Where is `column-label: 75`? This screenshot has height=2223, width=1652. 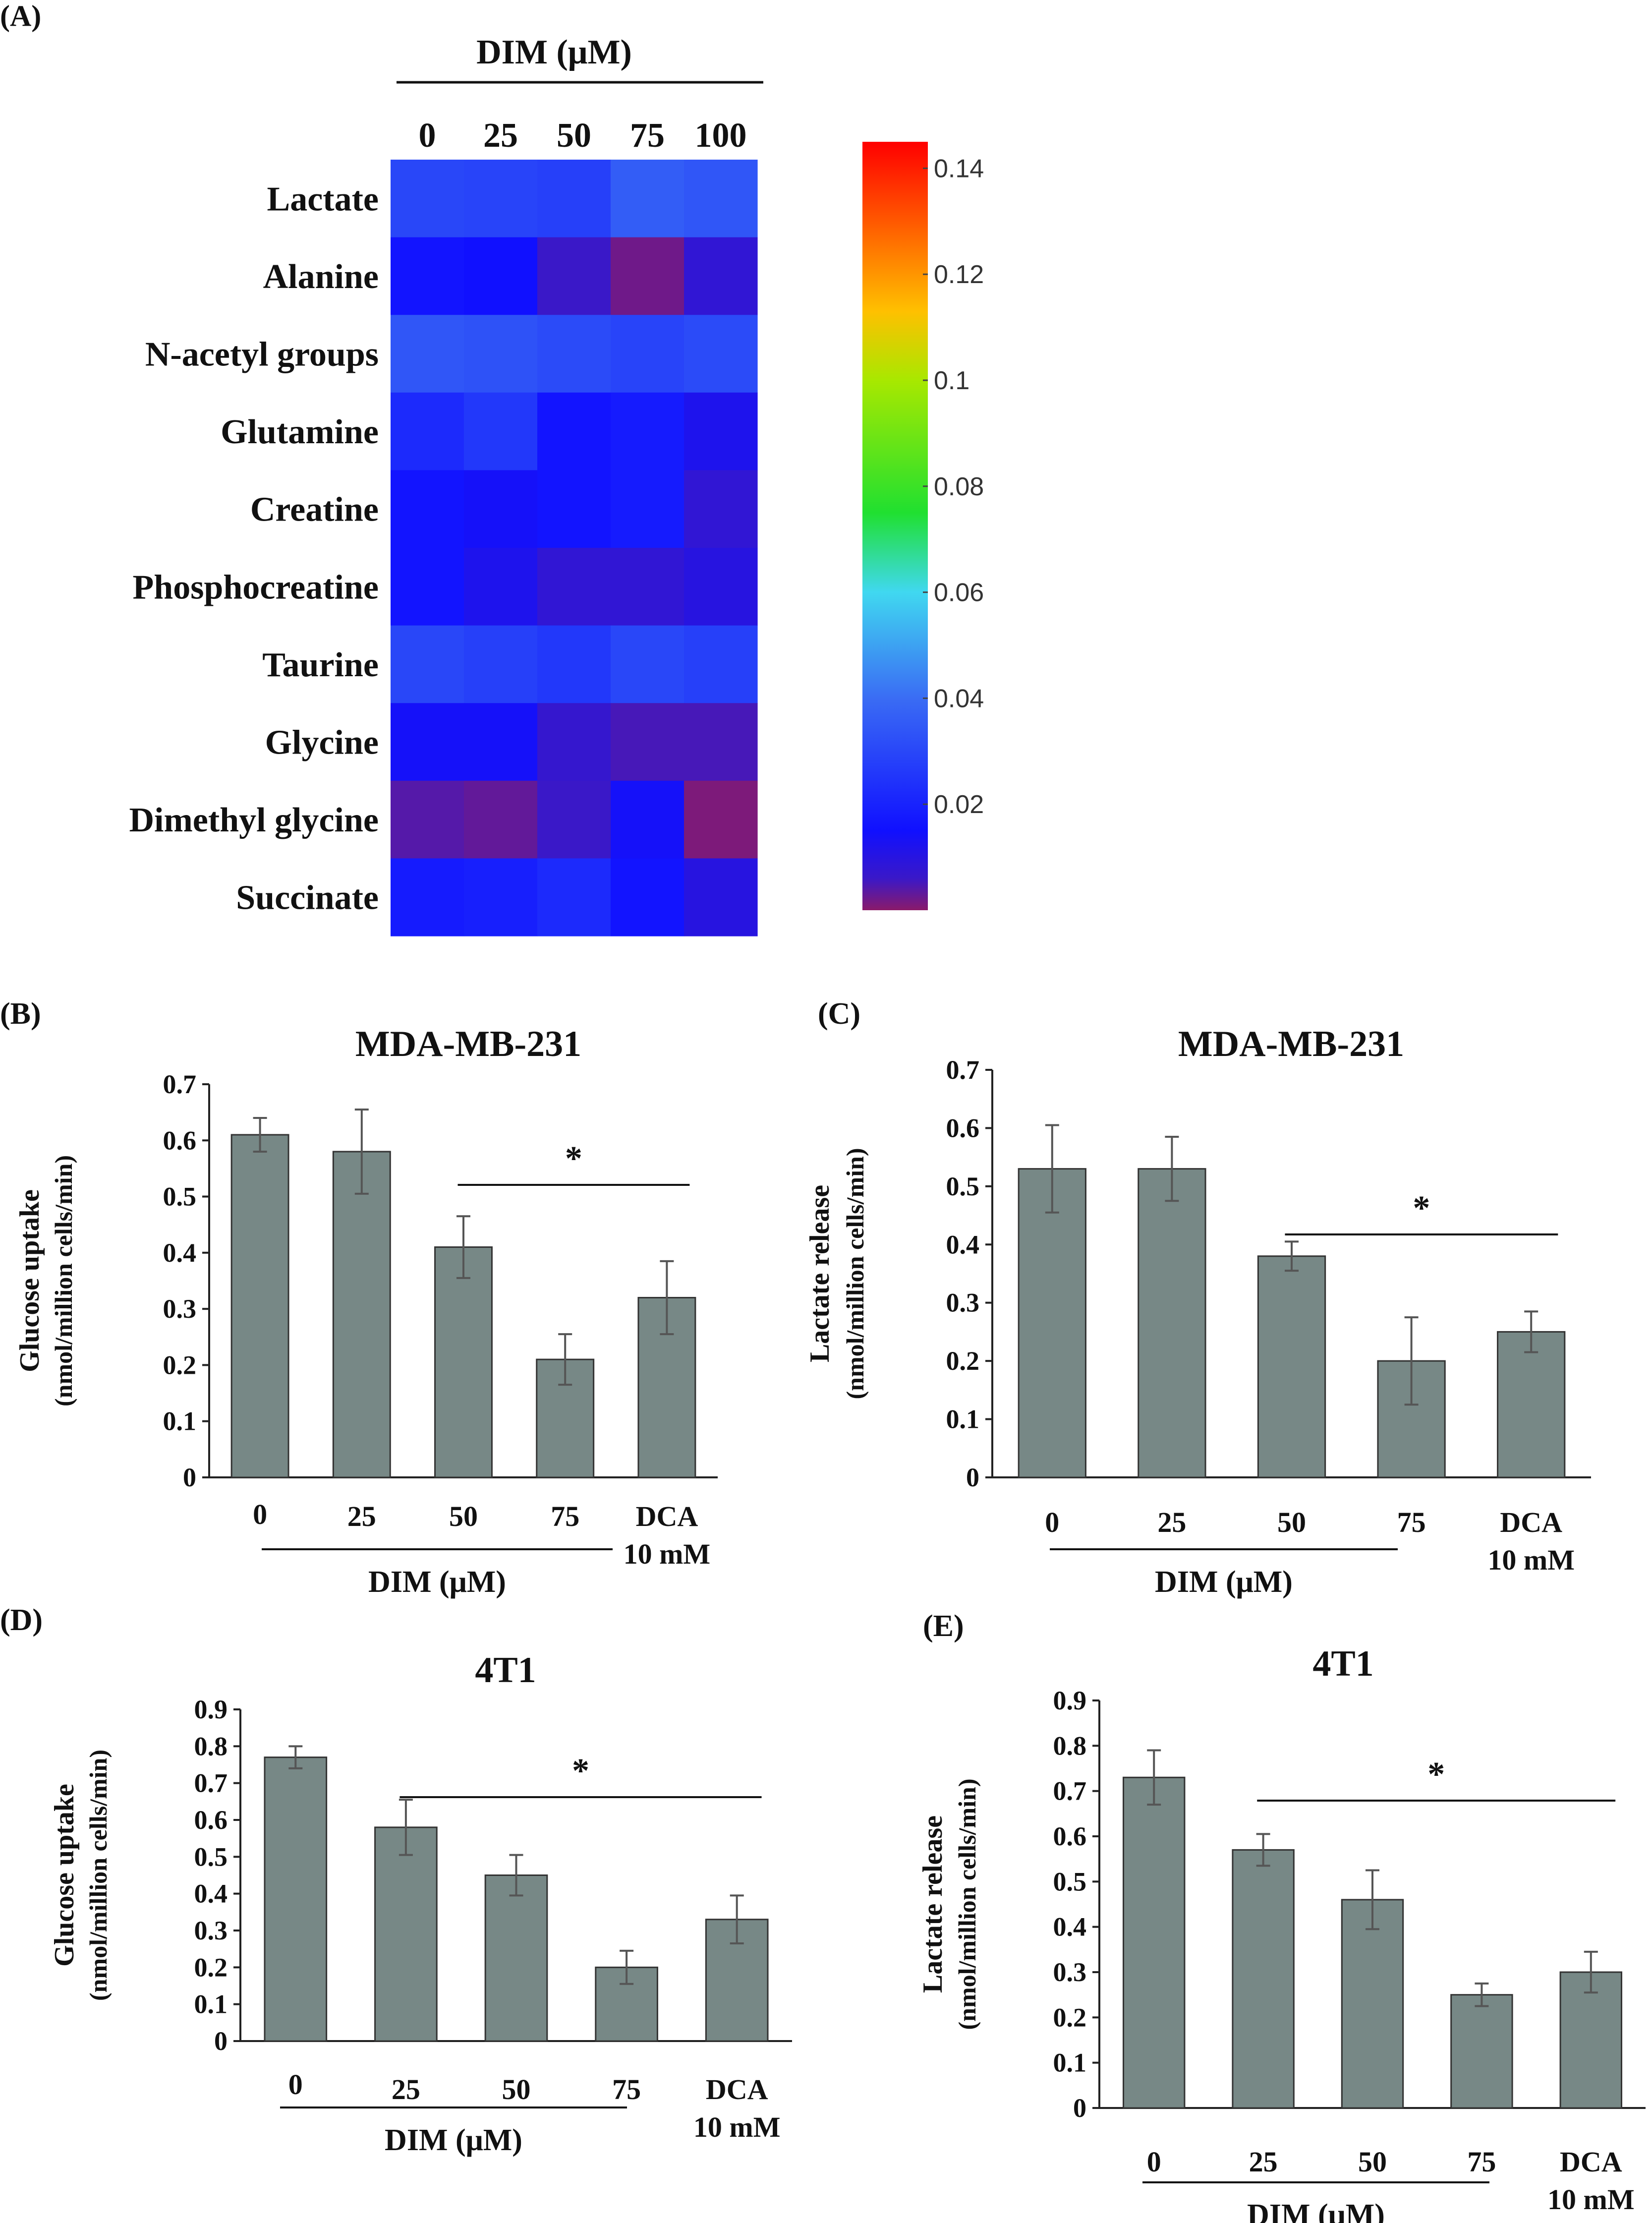 column-label: 75 is located at coordinates (647, 136).